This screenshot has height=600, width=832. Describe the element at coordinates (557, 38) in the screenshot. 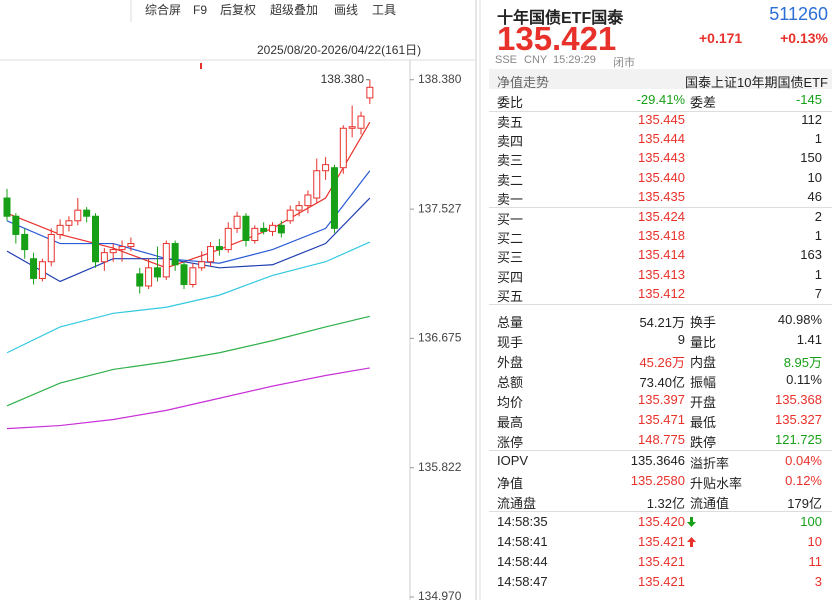

I see `price: 135.421` at that location.